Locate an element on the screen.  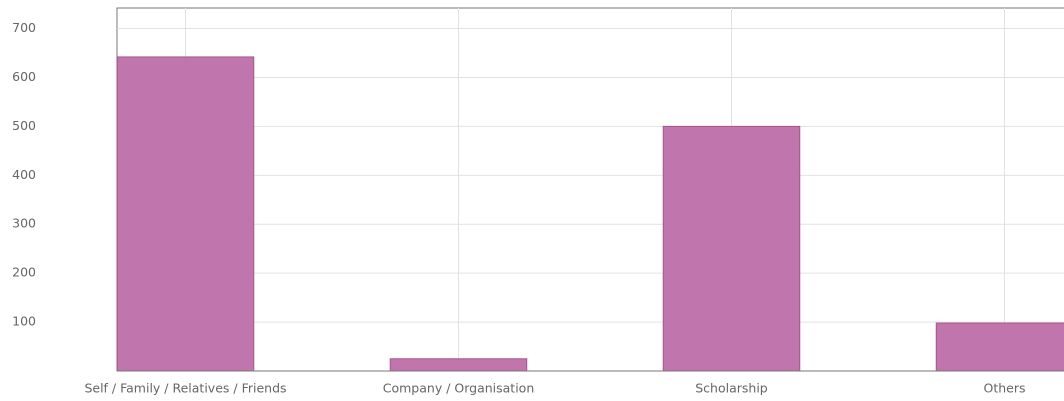
x-tick-label: Company / Organisation is located at coordinates (459, 388).